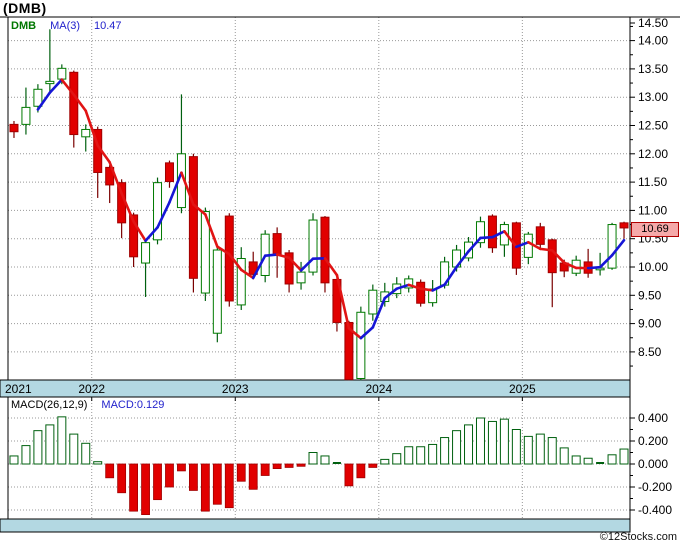  What do you see at coordinates (49, 405) in the screenshot?
I see `macd-params-label: MACD(26,12,9)` at bounding box center [49, 405].